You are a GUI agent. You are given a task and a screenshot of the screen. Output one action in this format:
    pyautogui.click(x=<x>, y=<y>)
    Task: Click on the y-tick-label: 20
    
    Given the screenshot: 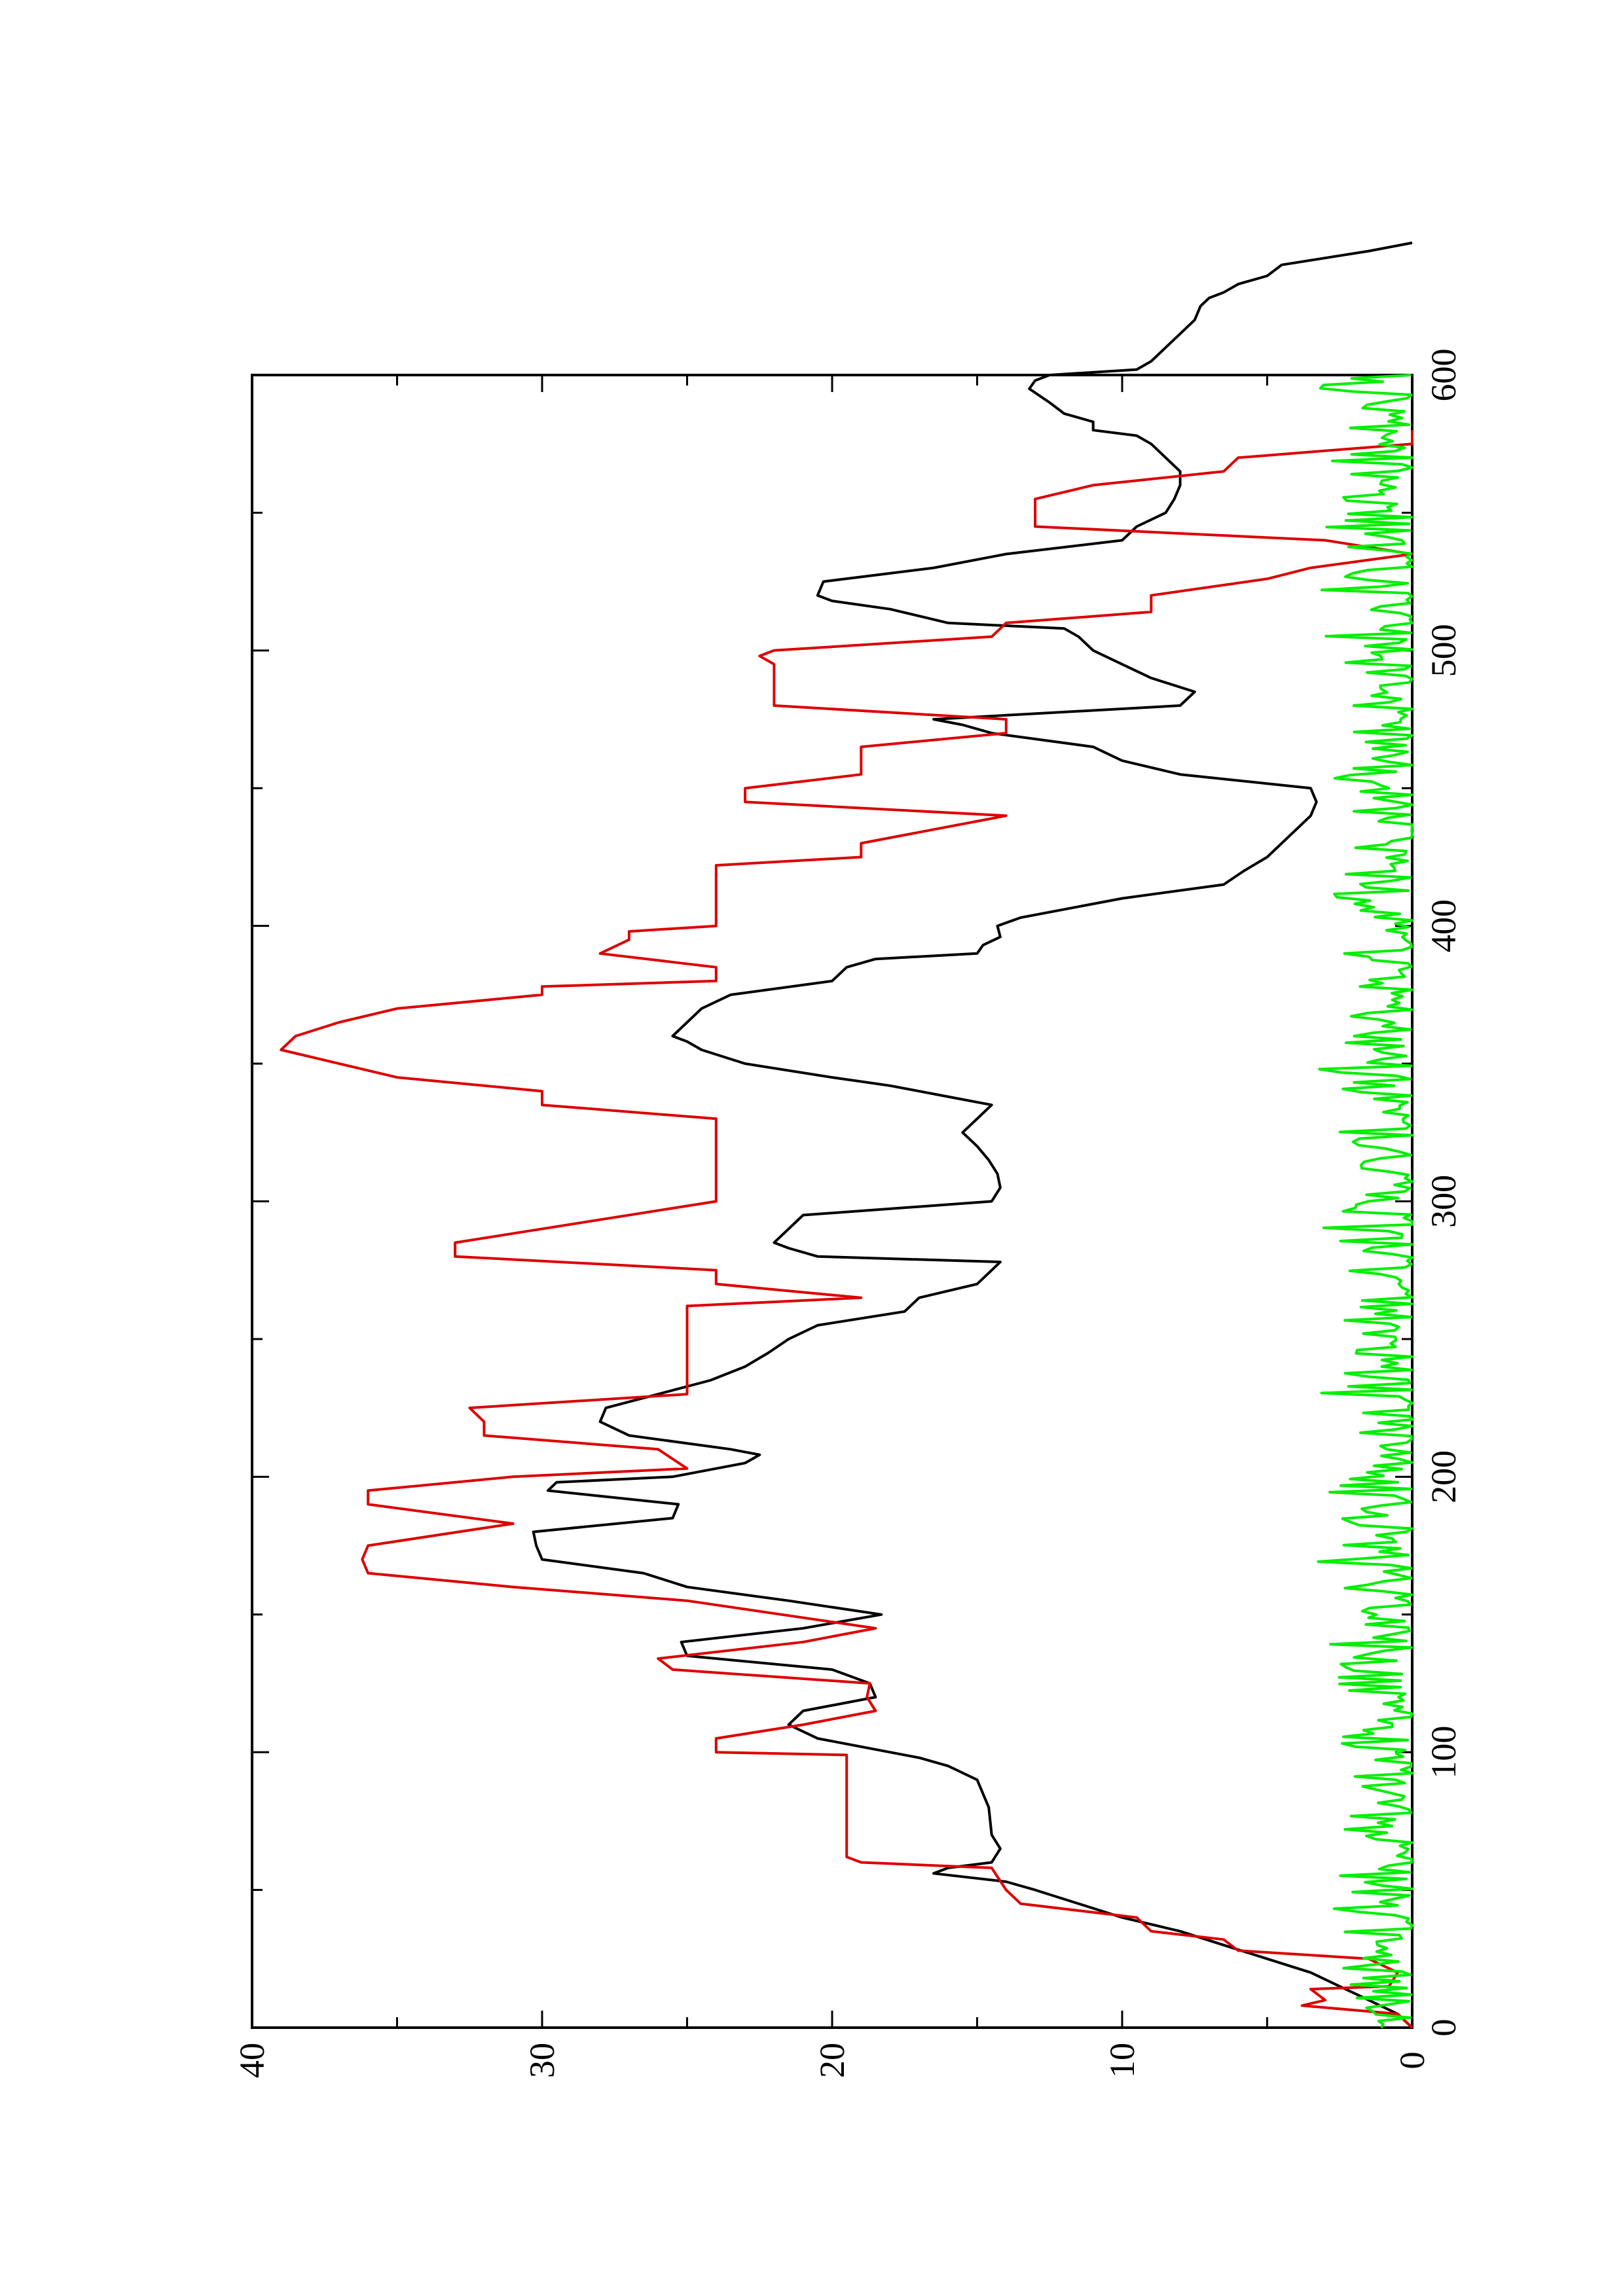 What is the action you would take?
    pyautogui.click(x=832, y=2060)
    